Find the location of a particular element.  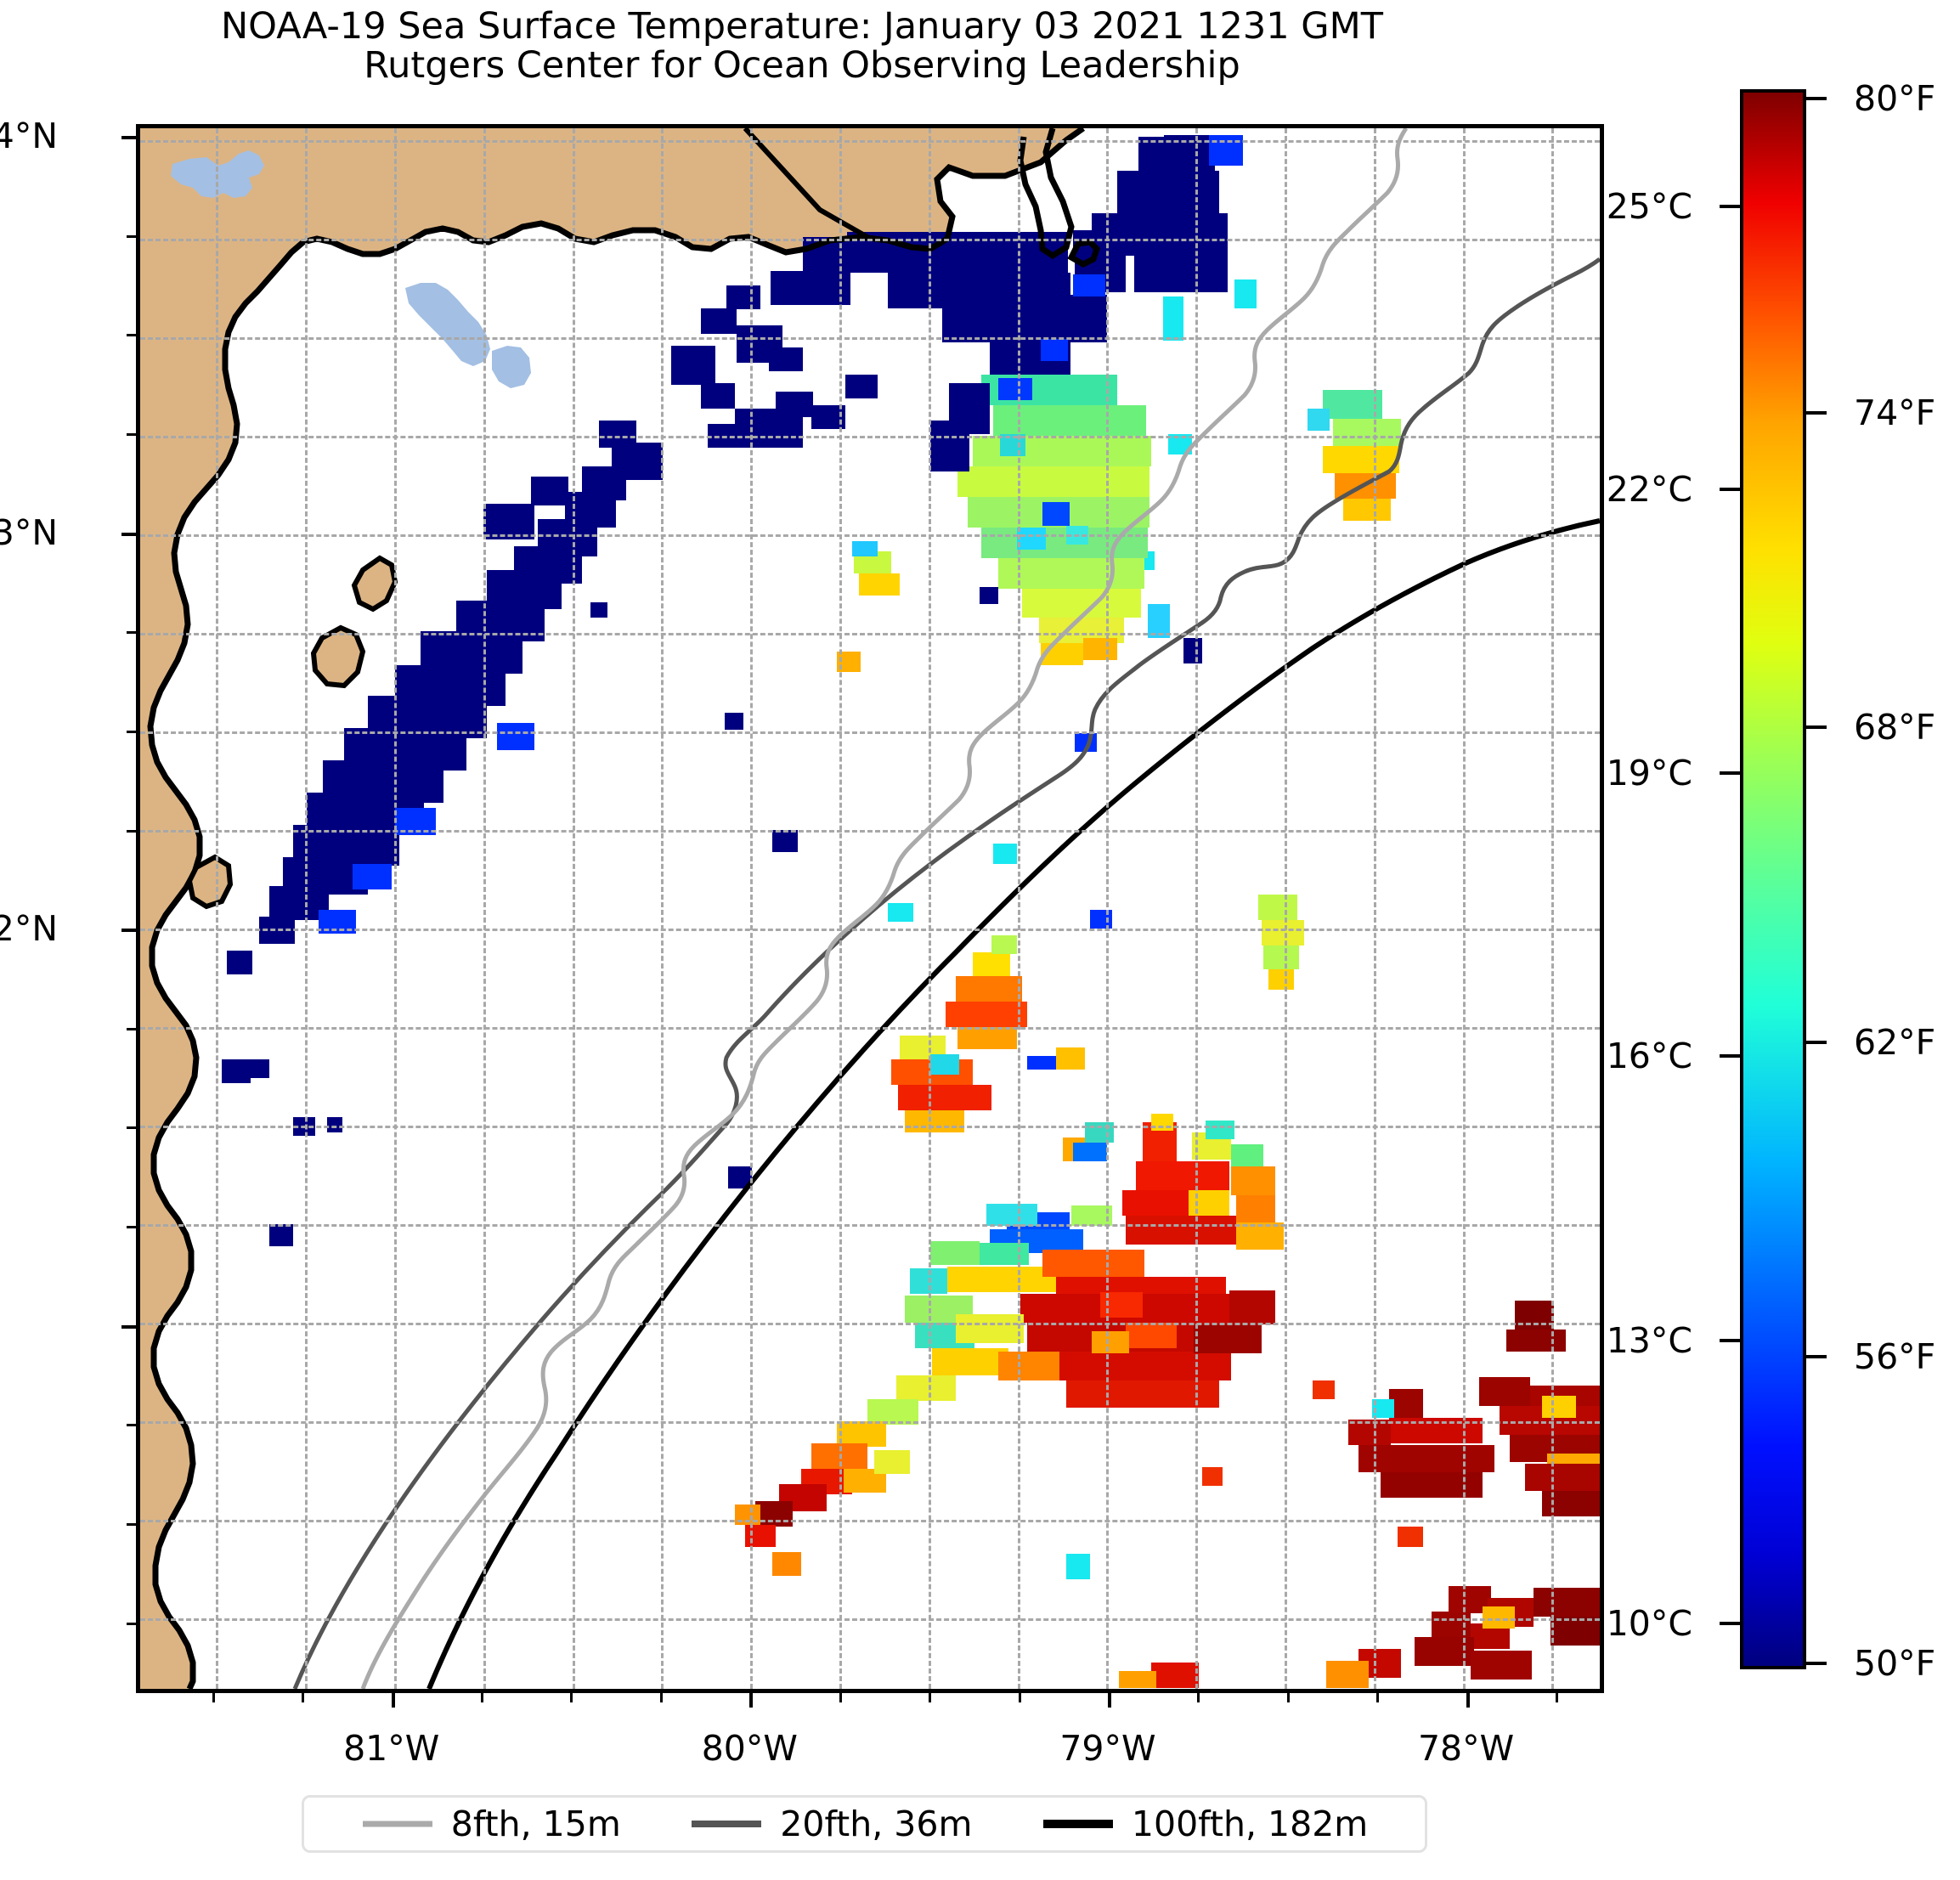

legend-label-100fth: 100fth, 182m is located at coordinates (1250, 1824).